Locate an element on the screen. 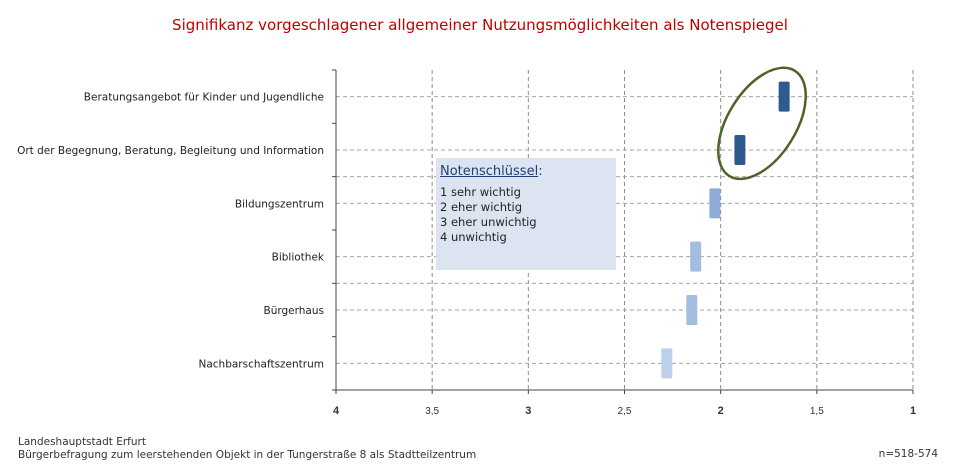  x-tick-label: 2,5 is located at coordinates (625, 411).